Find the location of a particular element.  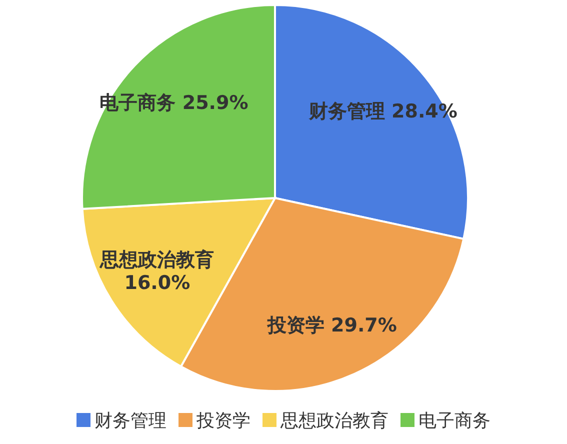

legend-label: 投资学 is located at coordinates (223, 421).